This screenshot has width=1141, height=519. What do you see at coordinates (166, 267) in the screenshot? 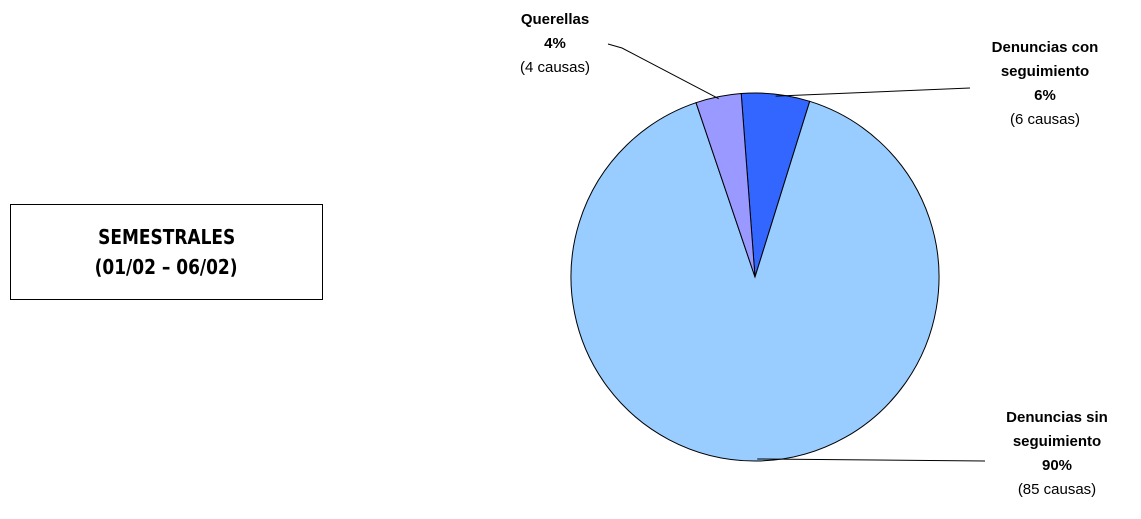
I see `box-line: (01/02 – 06/02)` at bounding box center [166, 267].